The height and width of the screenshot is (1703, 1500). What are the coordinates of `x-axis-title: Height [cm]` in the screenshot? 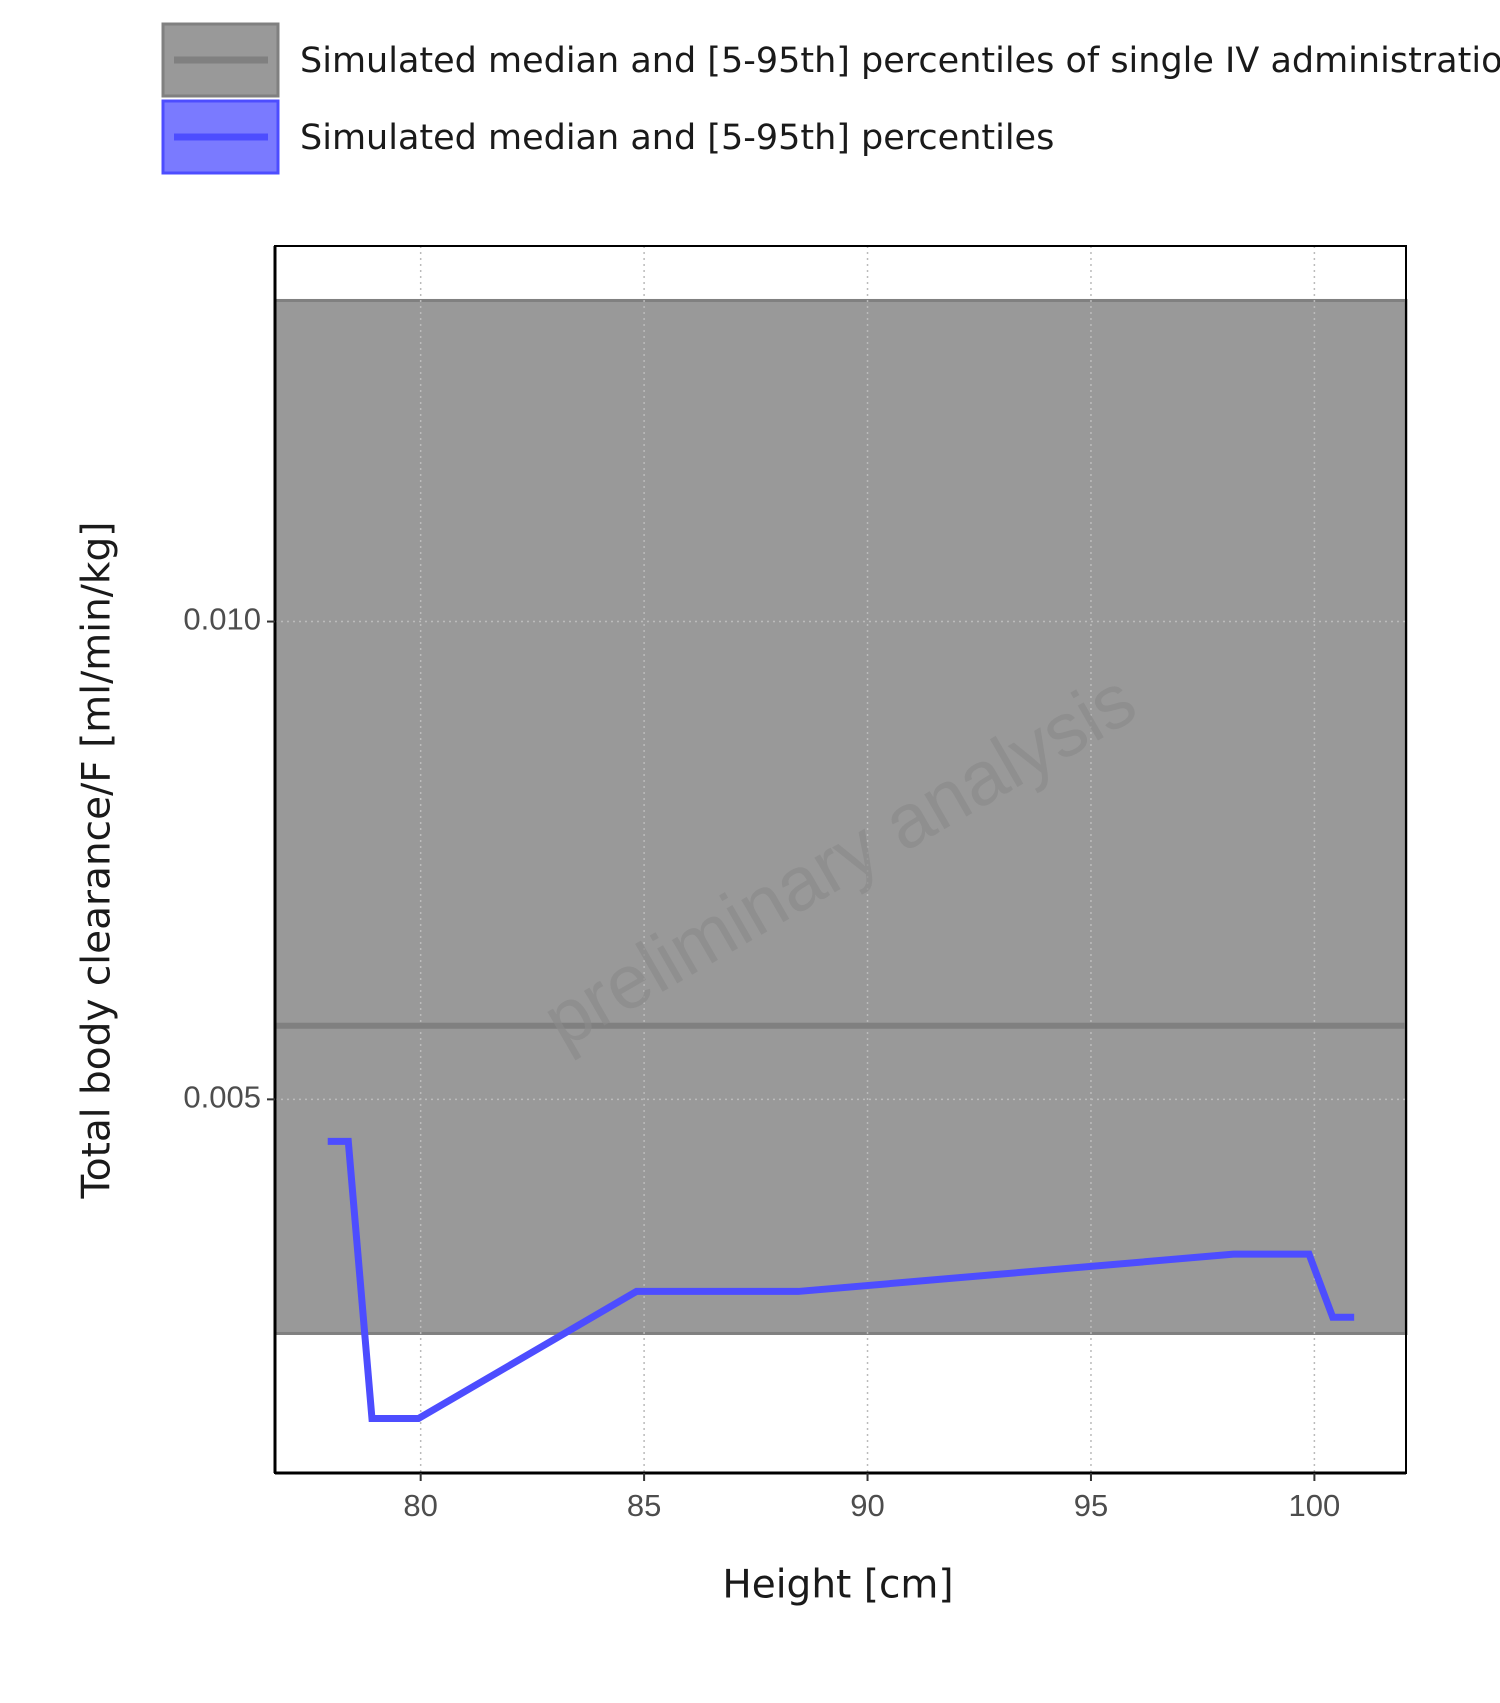 It's located at (837, 1585).